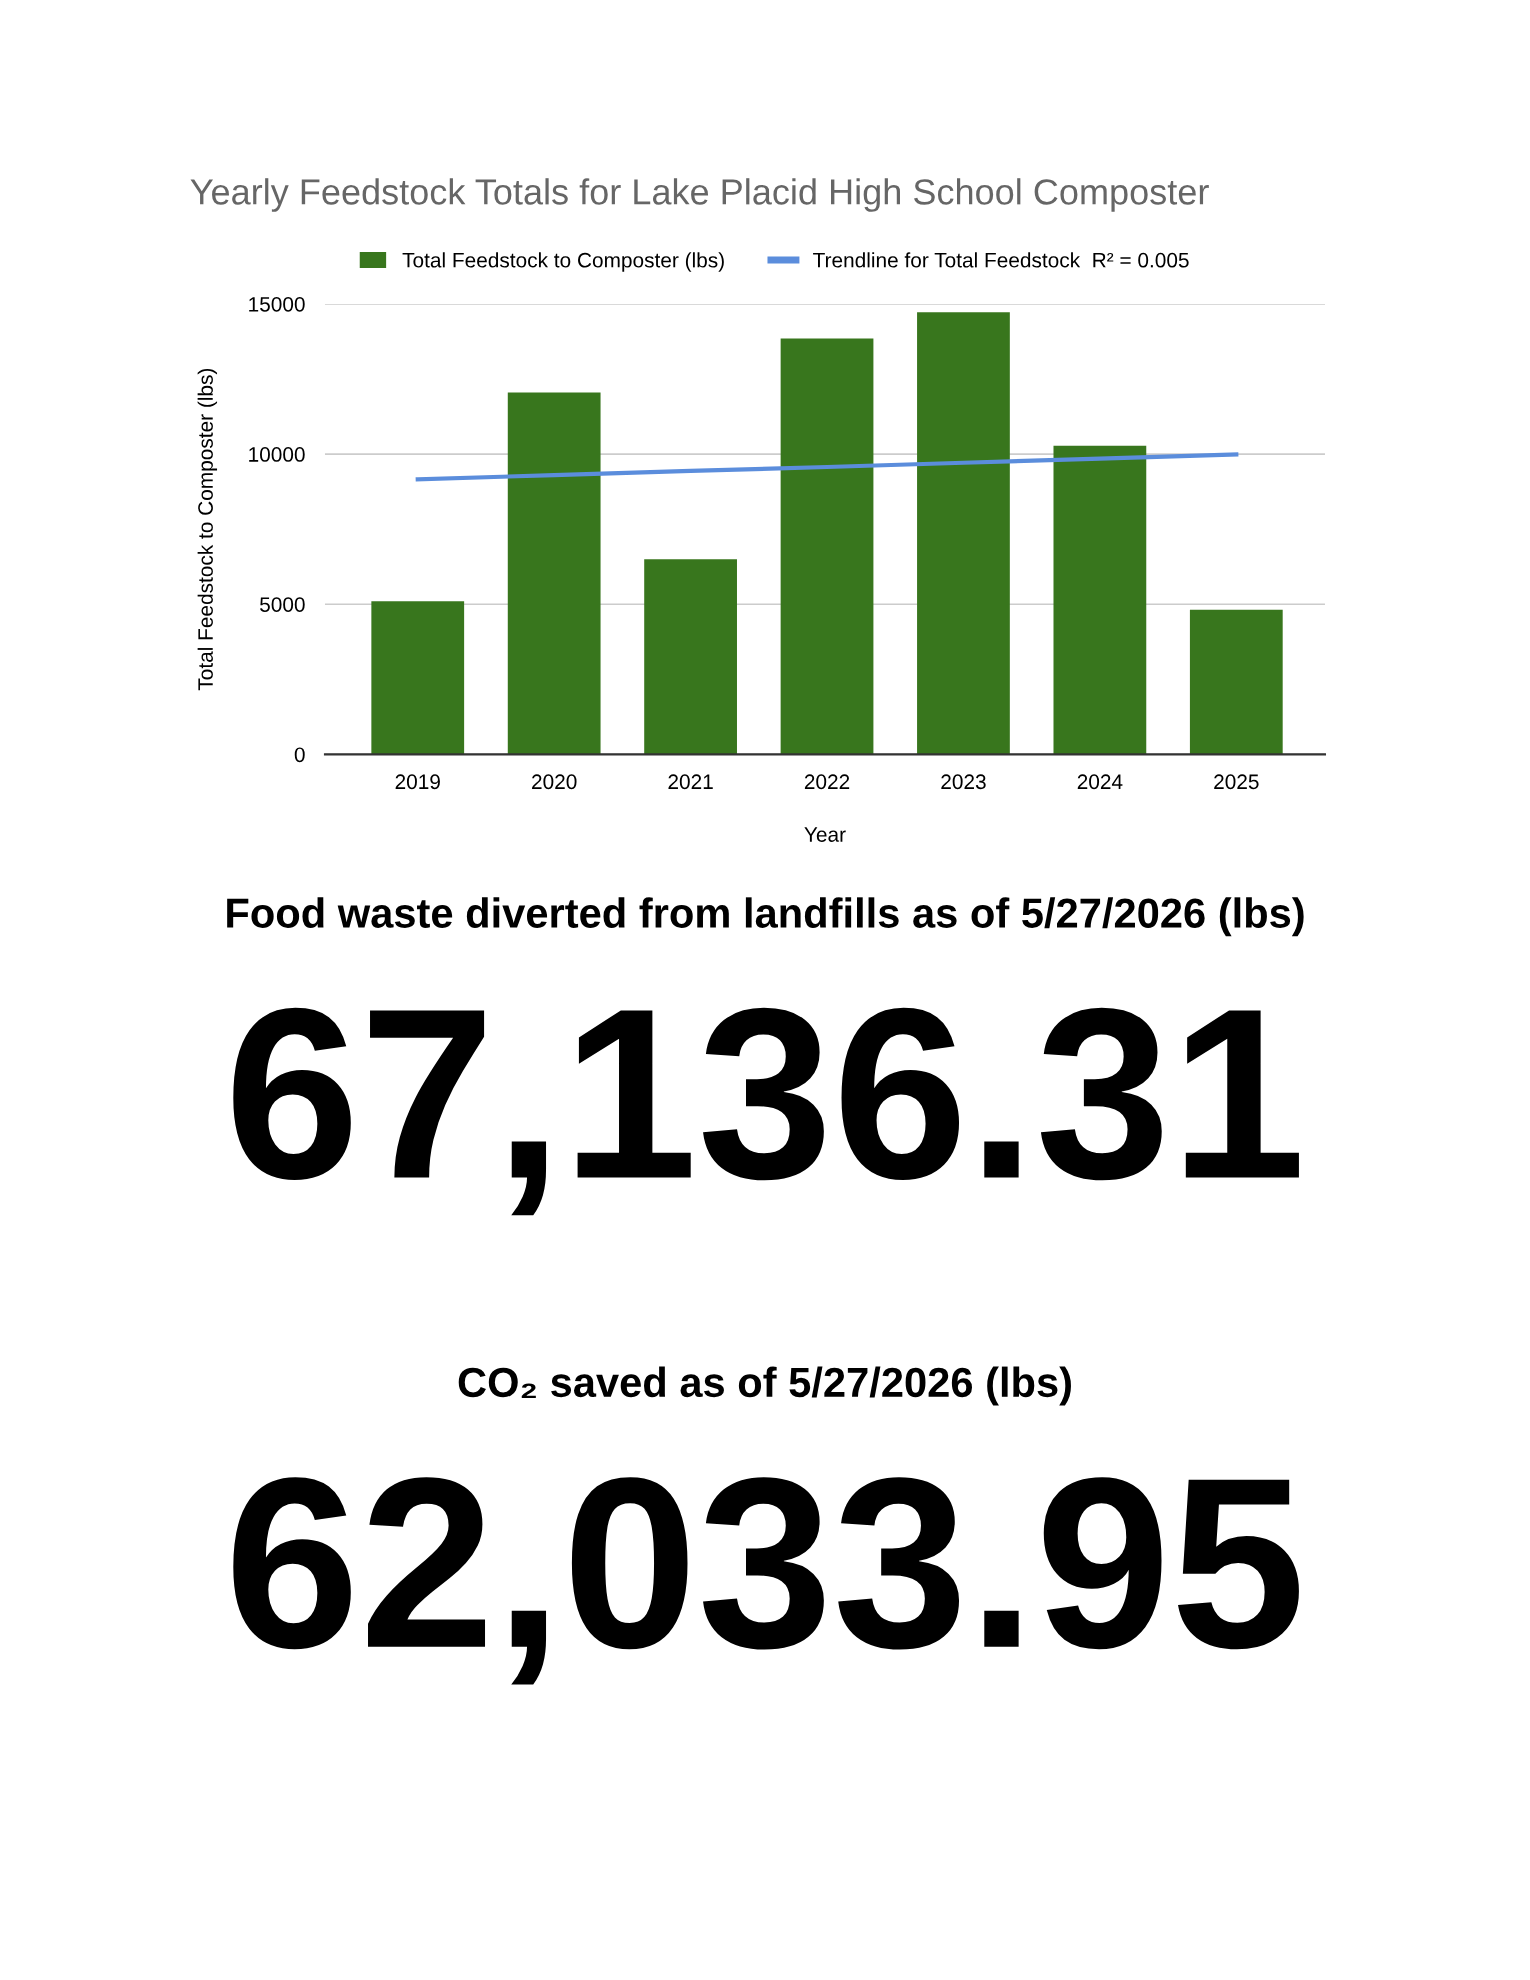  I want to click on text: 67,136.31, so click(766, 1111).